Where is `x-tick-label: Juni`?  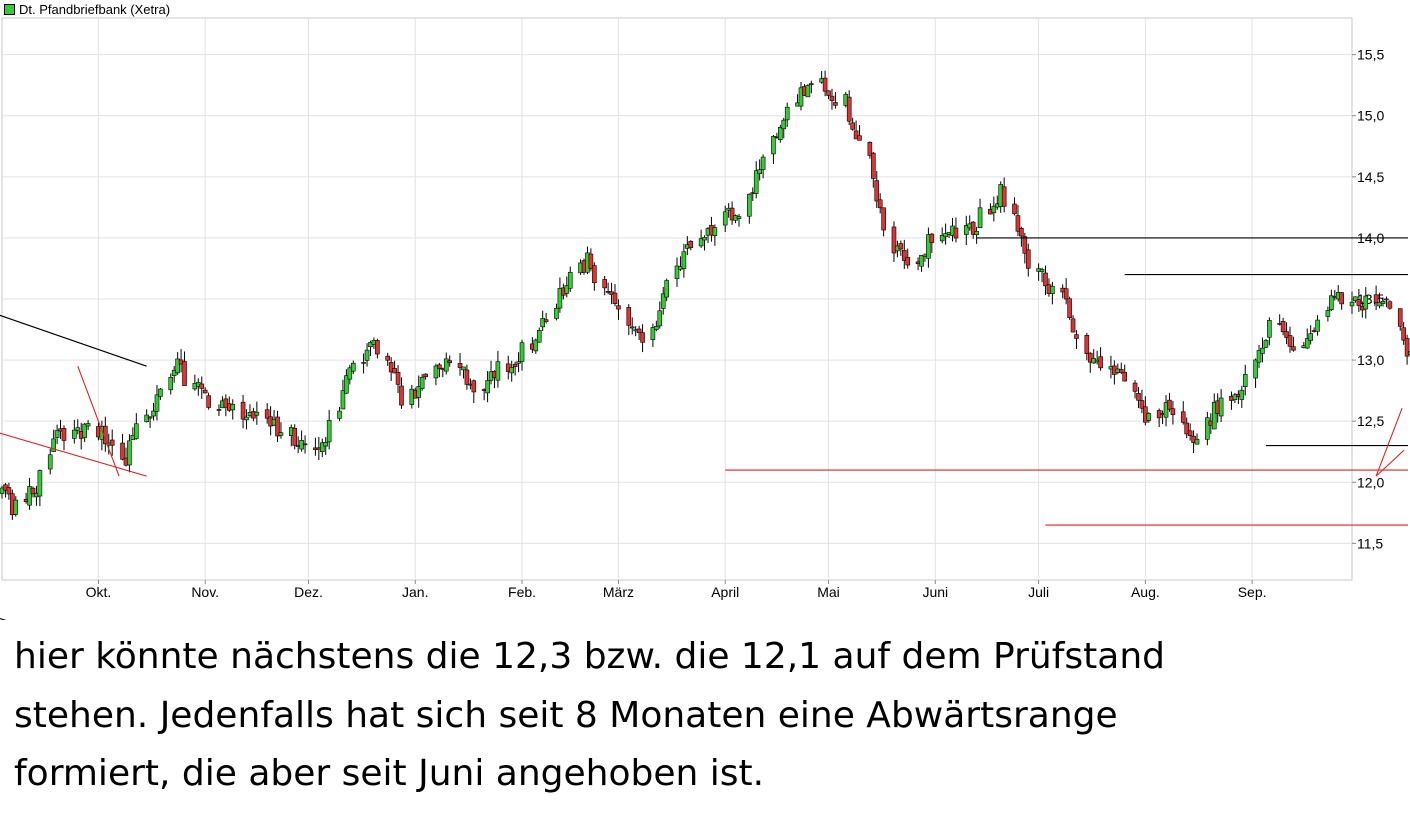 x-tick-label: Juni is located at coordinates (935, 592).